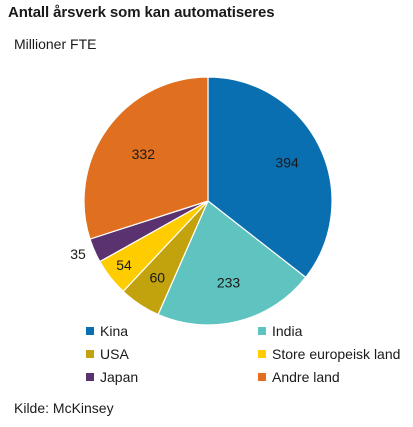  Describe the element at coordinates (270, 177) in the screenshot. I see `pie-slice-kina` at that location.